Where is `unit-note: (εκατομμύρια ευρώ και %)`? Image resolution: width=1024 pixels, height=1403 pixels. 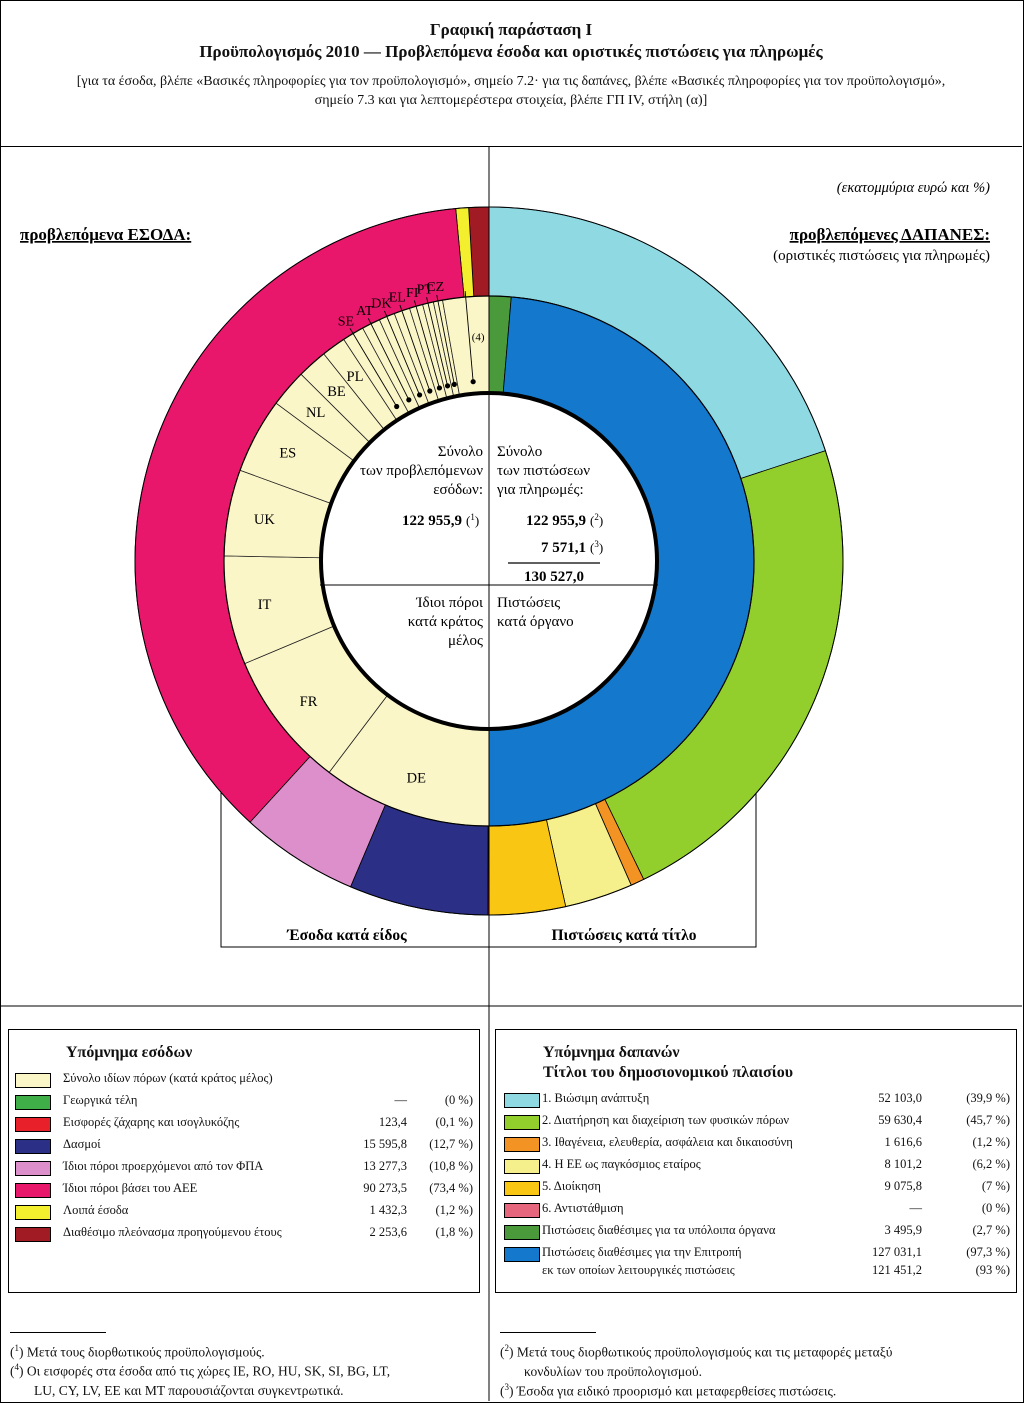
unit-note: (εκατομμύρια ευρώ και %) is located at coordinates (913, 188).